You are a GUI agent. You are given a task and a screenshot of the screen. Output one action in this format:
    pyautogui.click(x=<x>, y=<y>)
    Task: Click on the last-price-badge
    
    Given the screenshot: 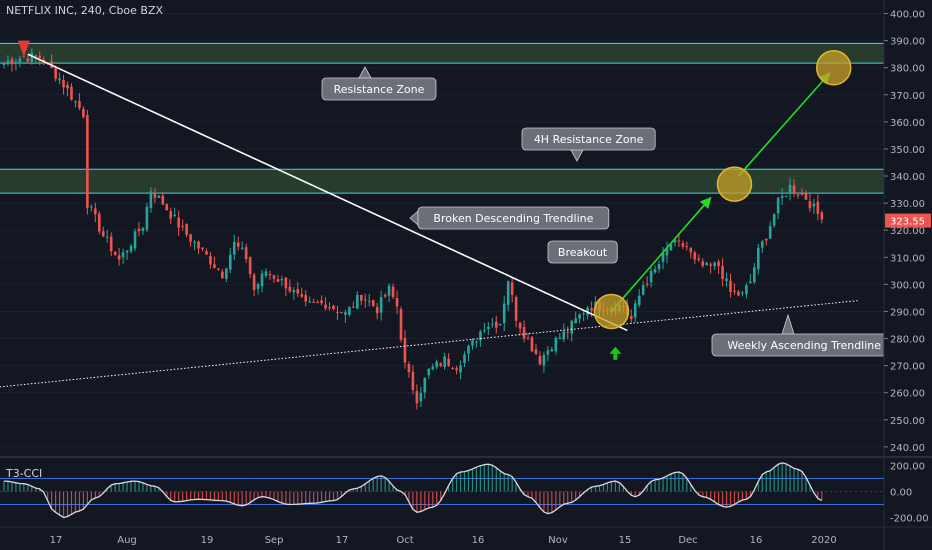 What is the action you would take?
    pyautogui.click(x=908, y=220)
    